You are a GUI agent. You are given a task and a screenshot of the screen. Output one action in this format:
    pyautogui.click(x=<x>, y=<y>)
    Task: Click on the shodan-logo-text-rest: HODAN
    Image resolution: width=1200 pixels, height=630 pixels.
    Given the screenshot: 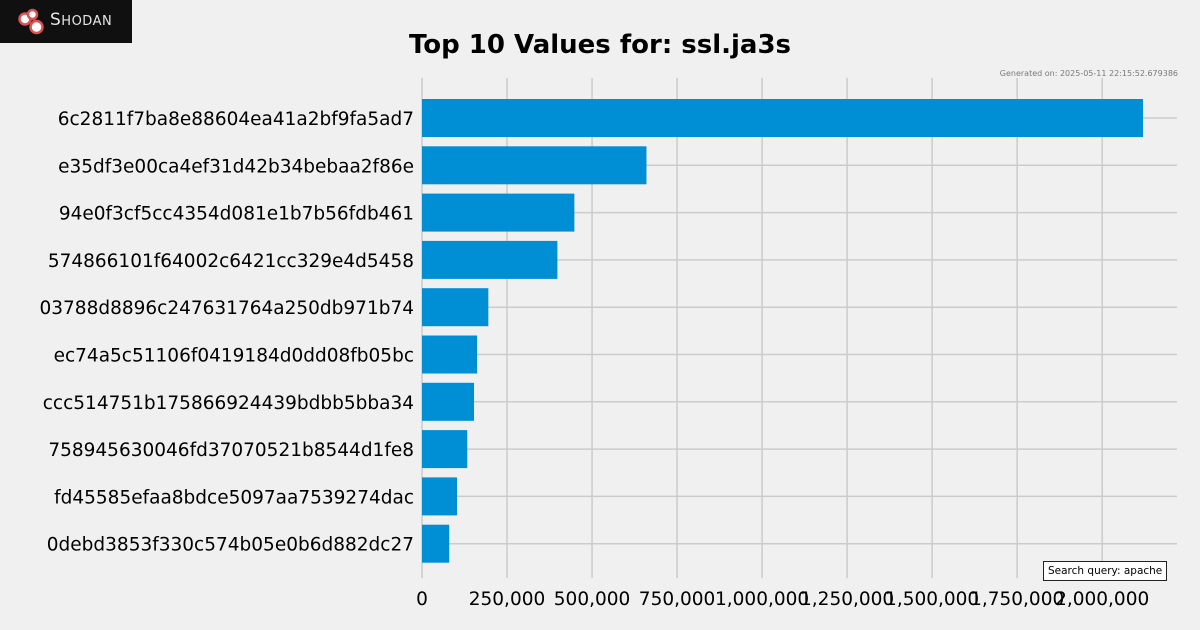 What is the action you would take?
    pyautogui.click(x=87, y=21)
    